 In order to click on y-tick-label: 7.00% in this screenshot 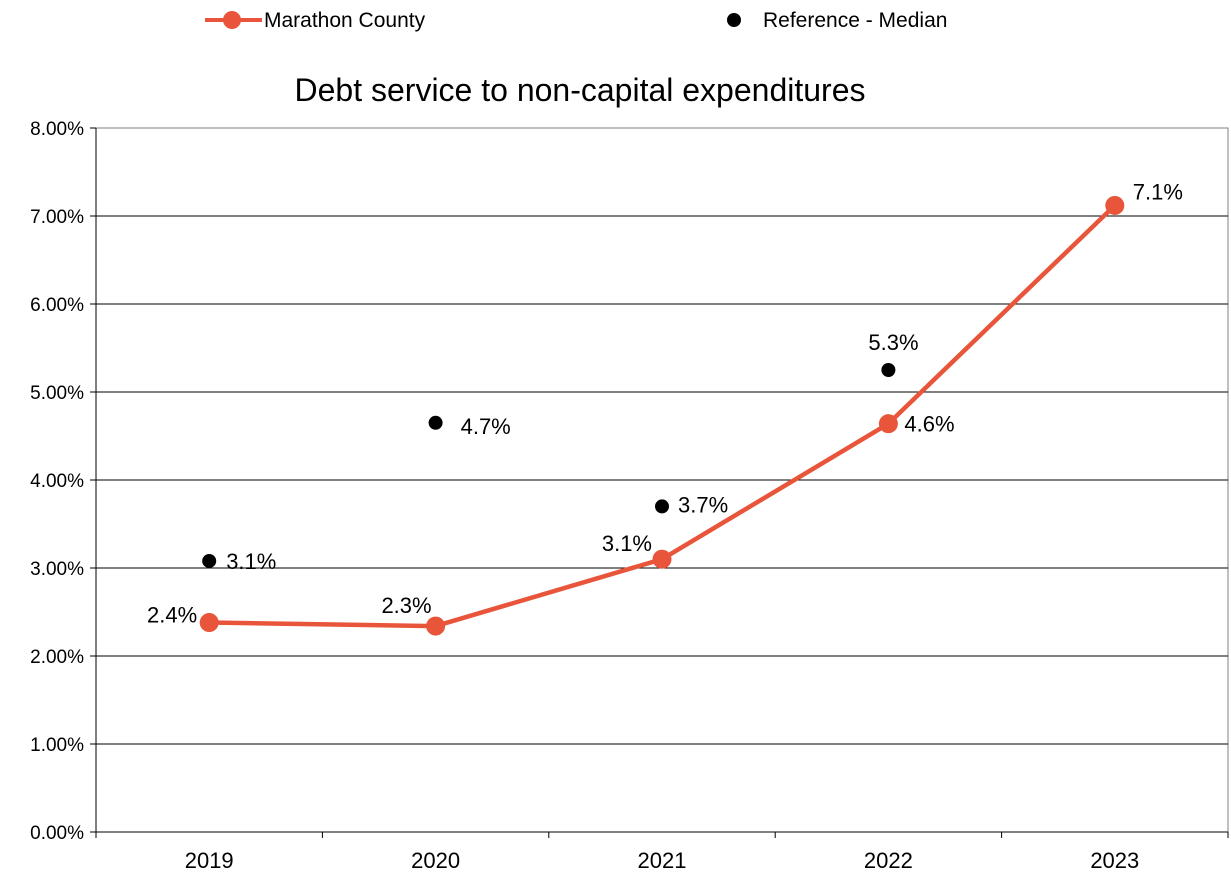, I will do `click(57, 217)`.